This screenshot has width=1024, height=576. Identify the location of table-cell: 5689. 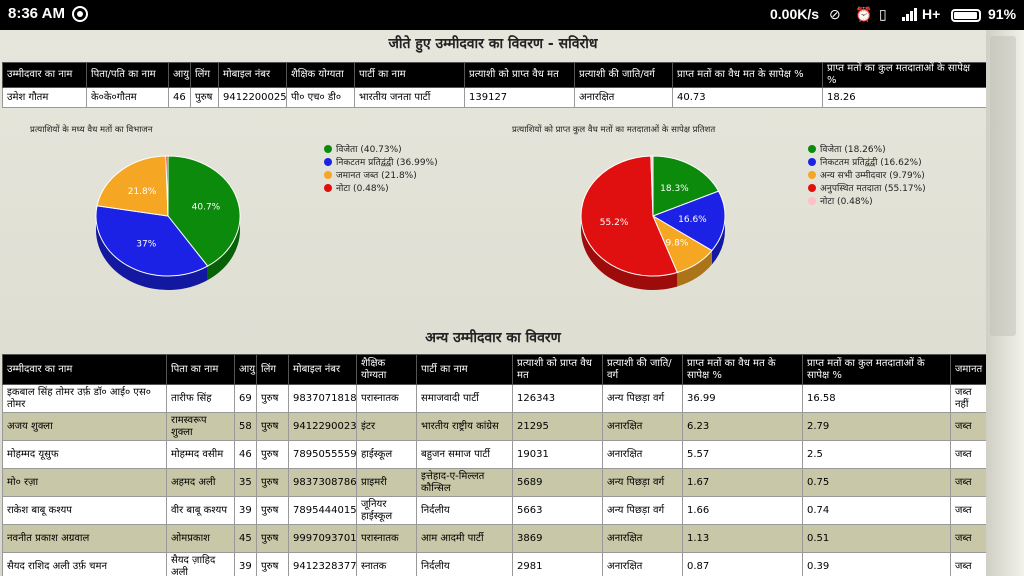
(557, 482).